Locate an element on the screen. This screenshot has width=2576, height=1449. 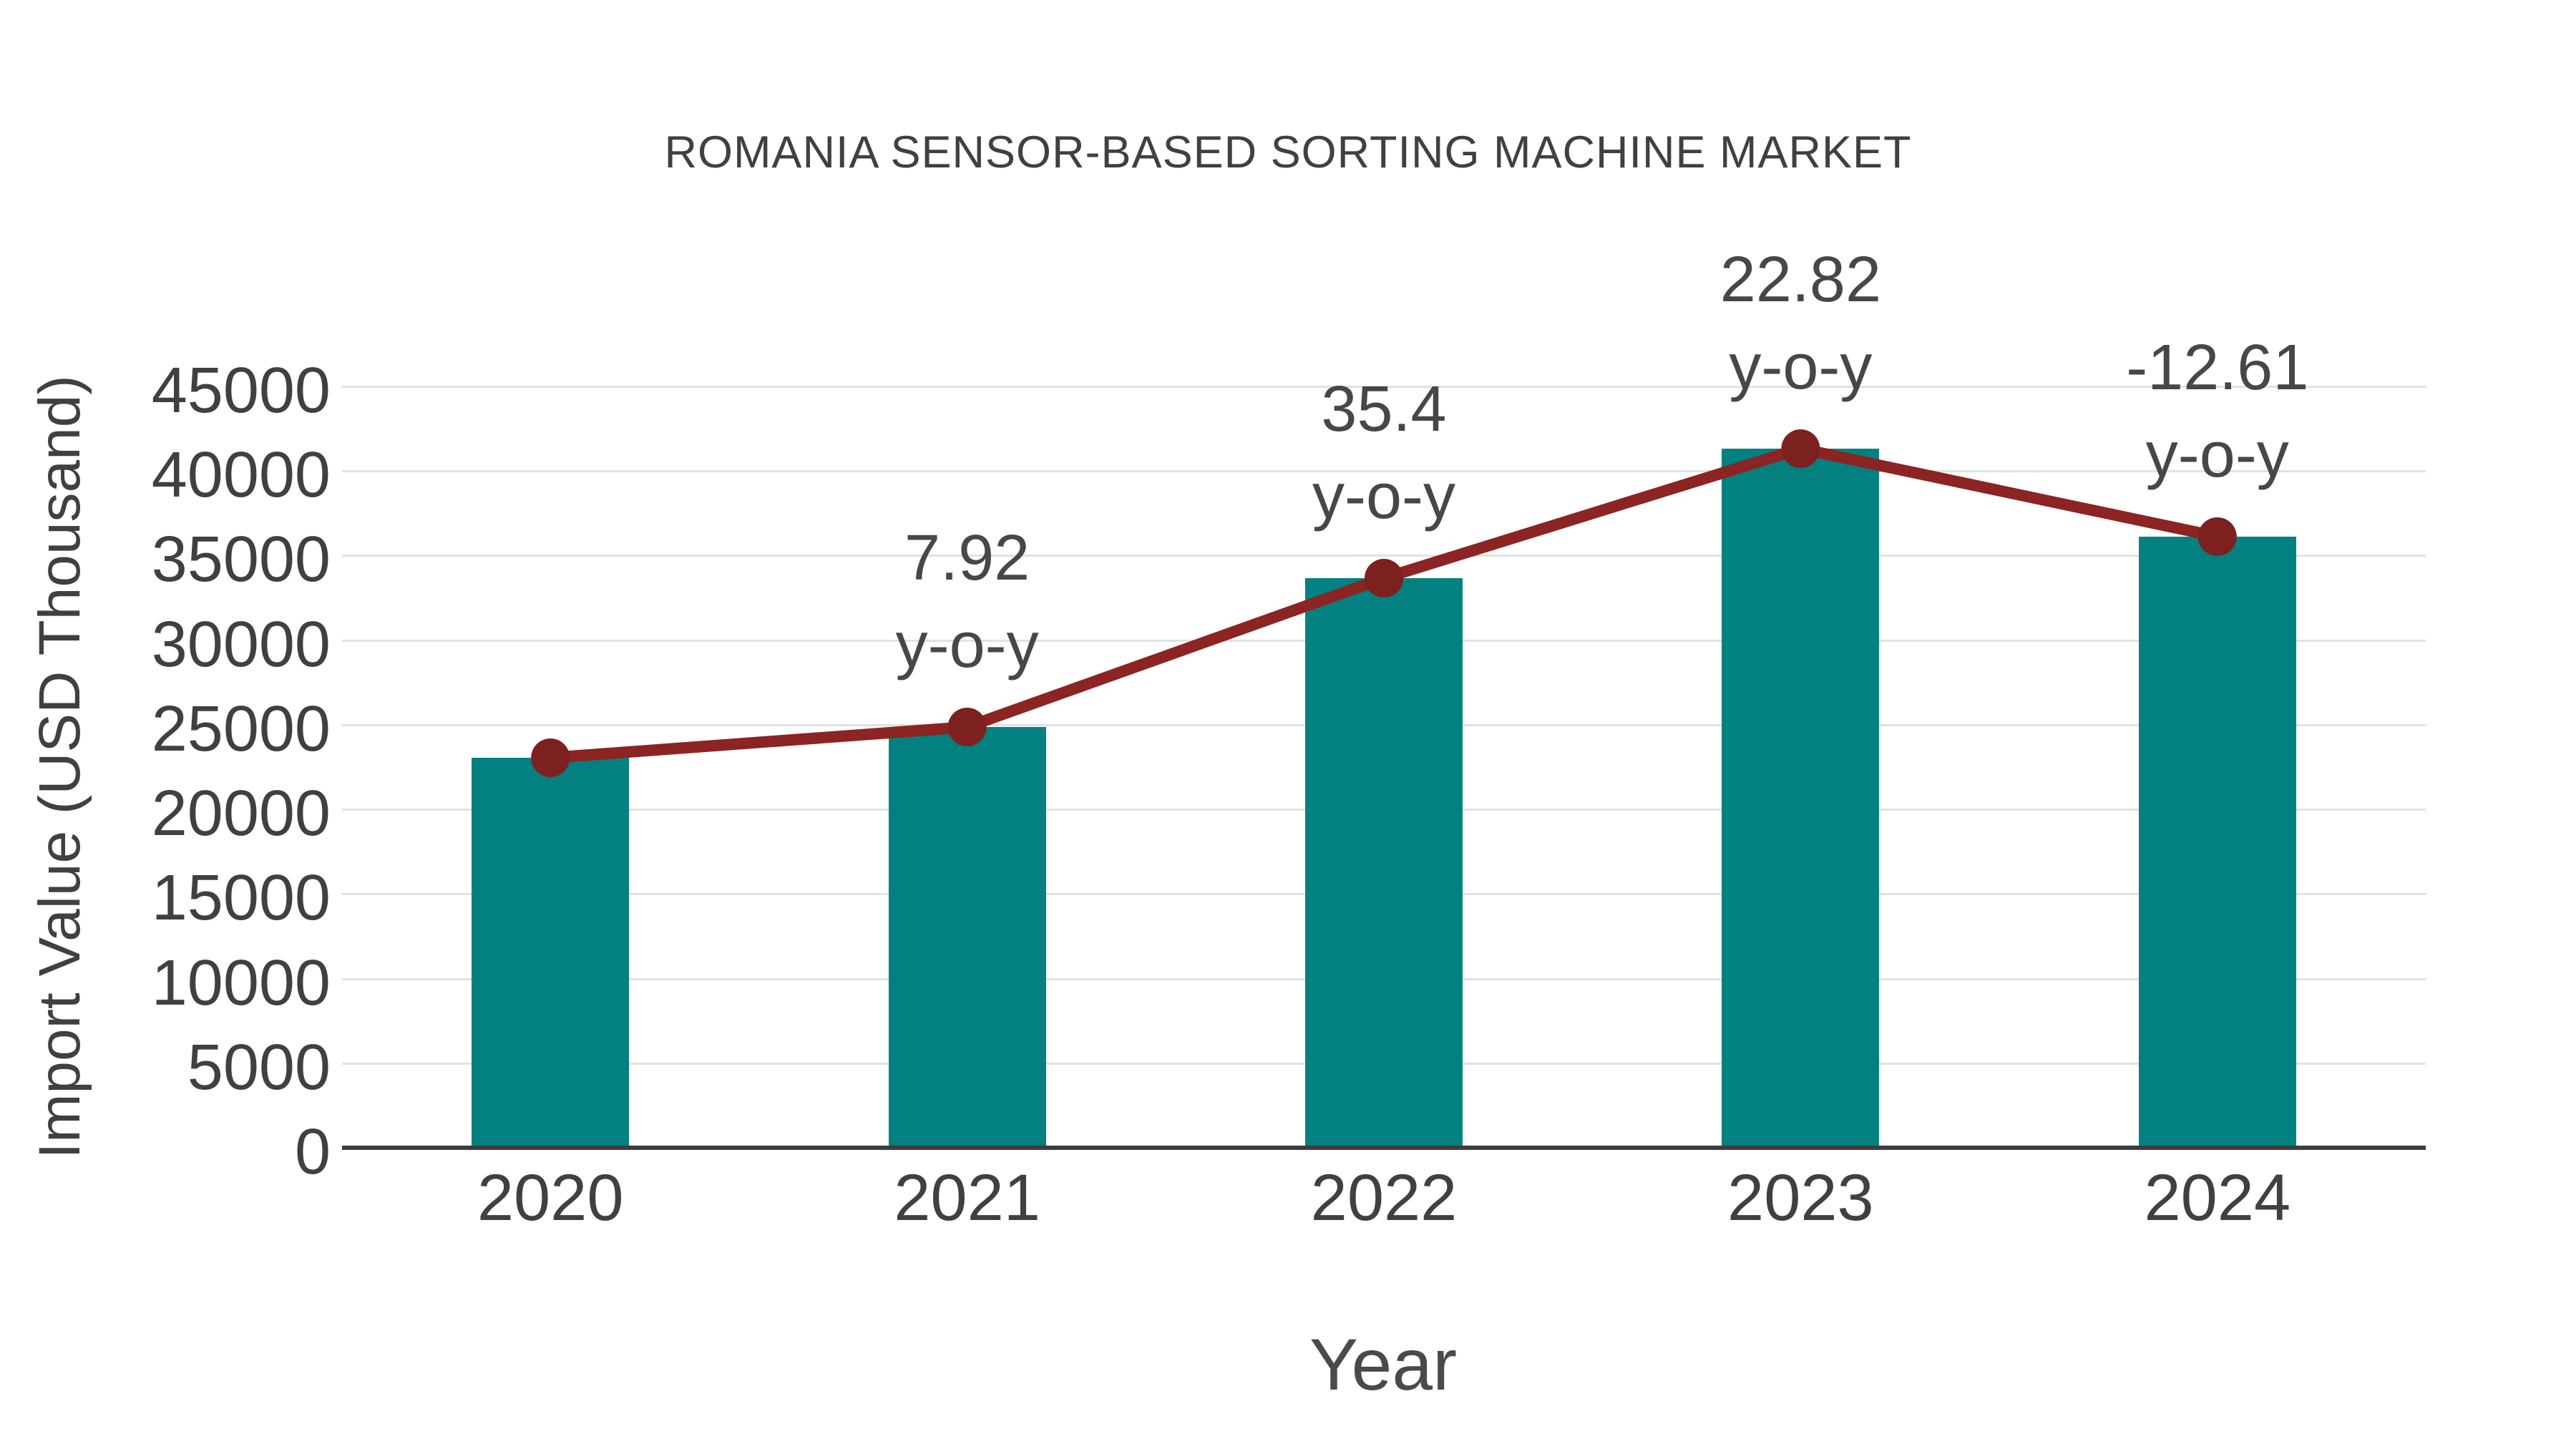
yoy-value-label-2021: 7.92 is located at coordinates (967, 558).